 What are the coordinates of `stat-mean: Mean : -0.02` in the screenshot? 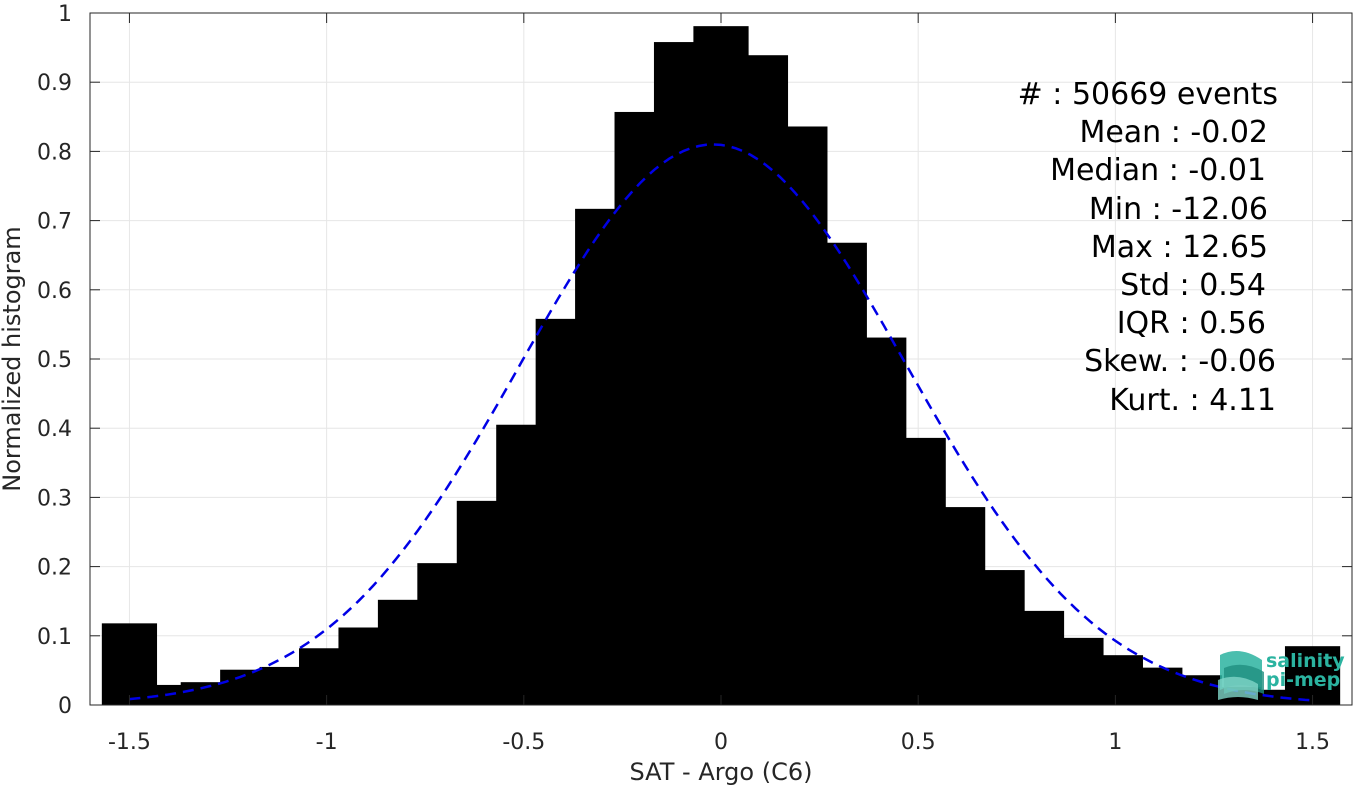 It's located at (1173, 132).